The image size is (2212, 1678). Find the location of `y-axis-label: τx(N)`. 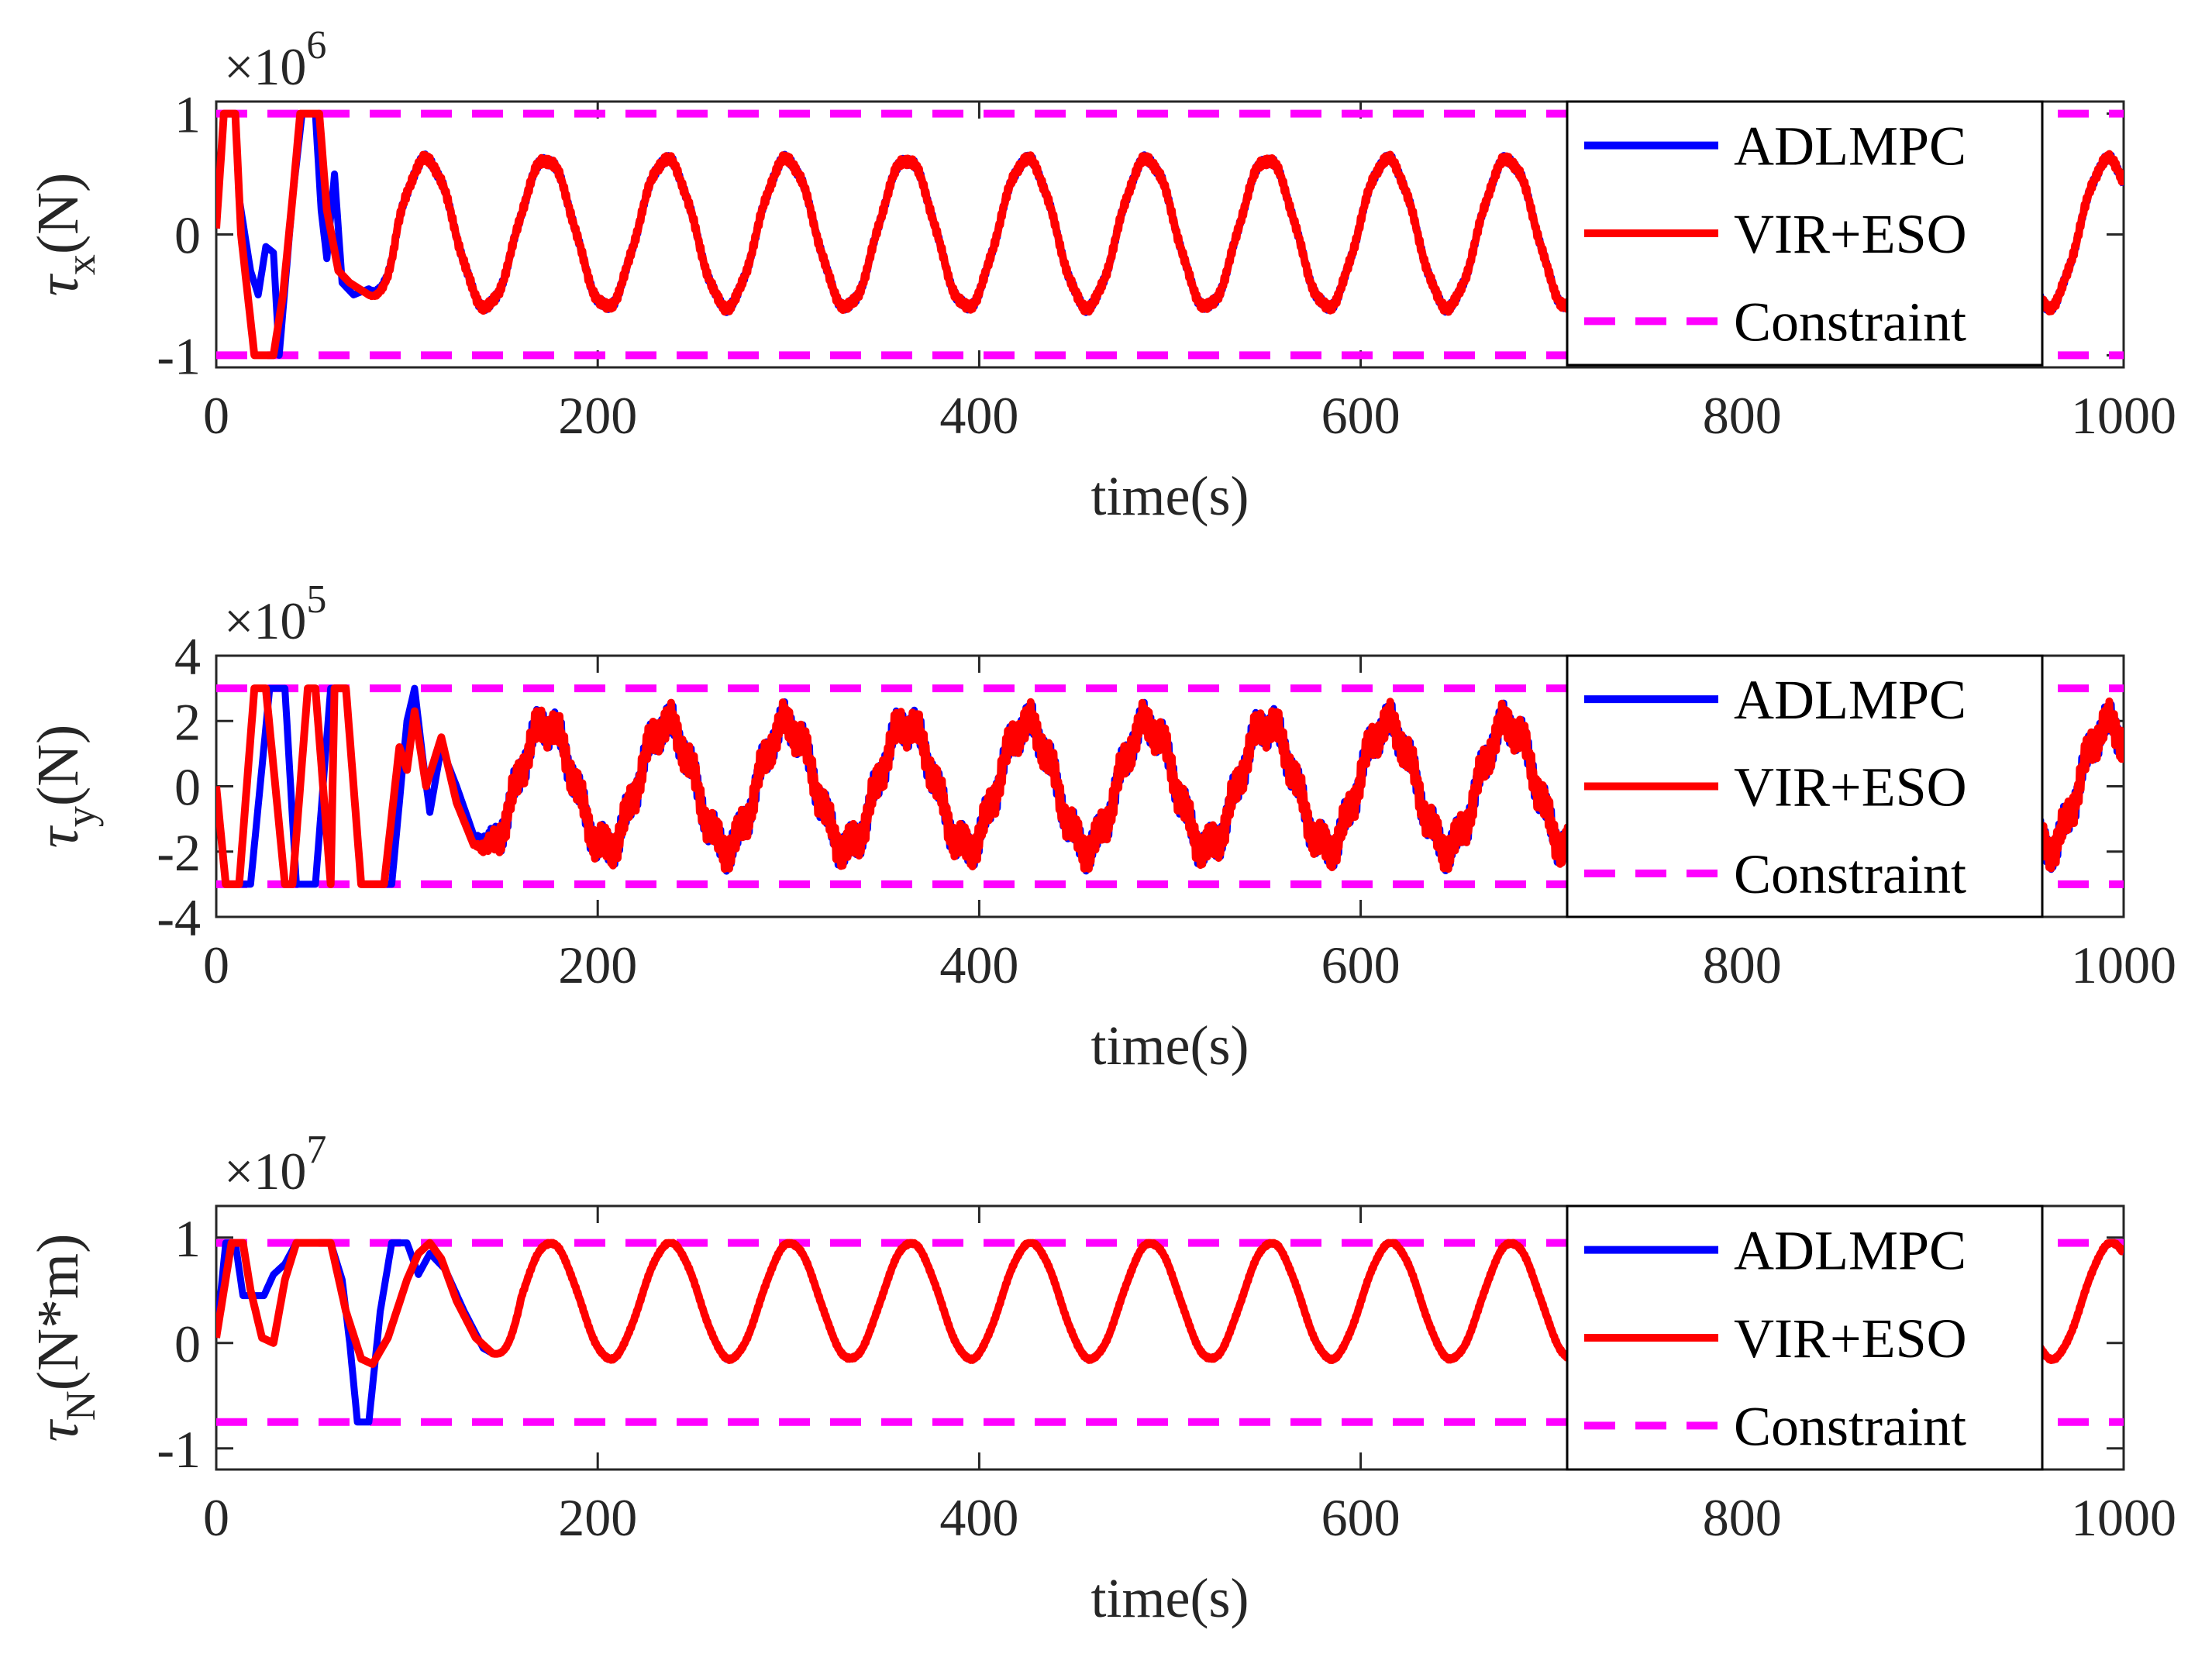

y-axis-label: τx(N) is located at coordinates (65, 235).